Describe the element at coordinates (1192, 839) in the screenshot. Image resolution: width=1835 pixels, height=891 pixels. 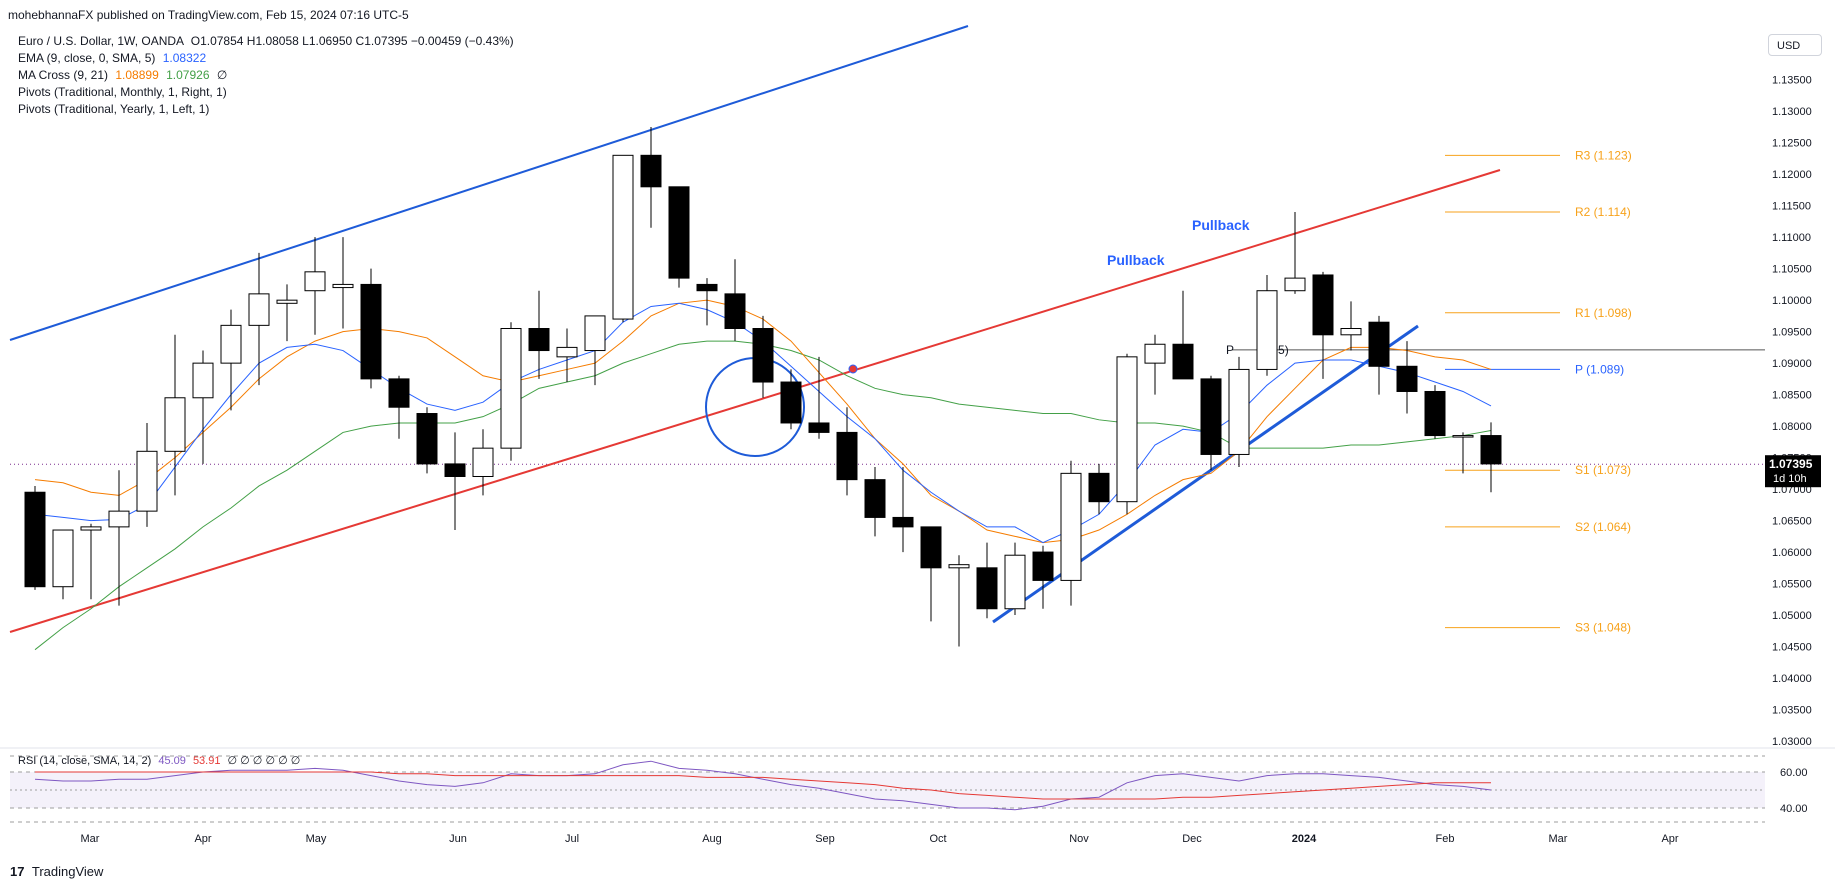
I see `x-axis-tick-label: Dec` at that location.